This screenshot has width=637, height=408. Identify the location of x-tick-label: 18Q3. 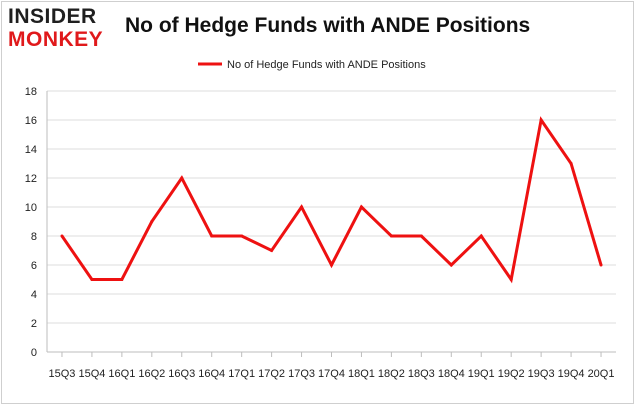
(421, 374).